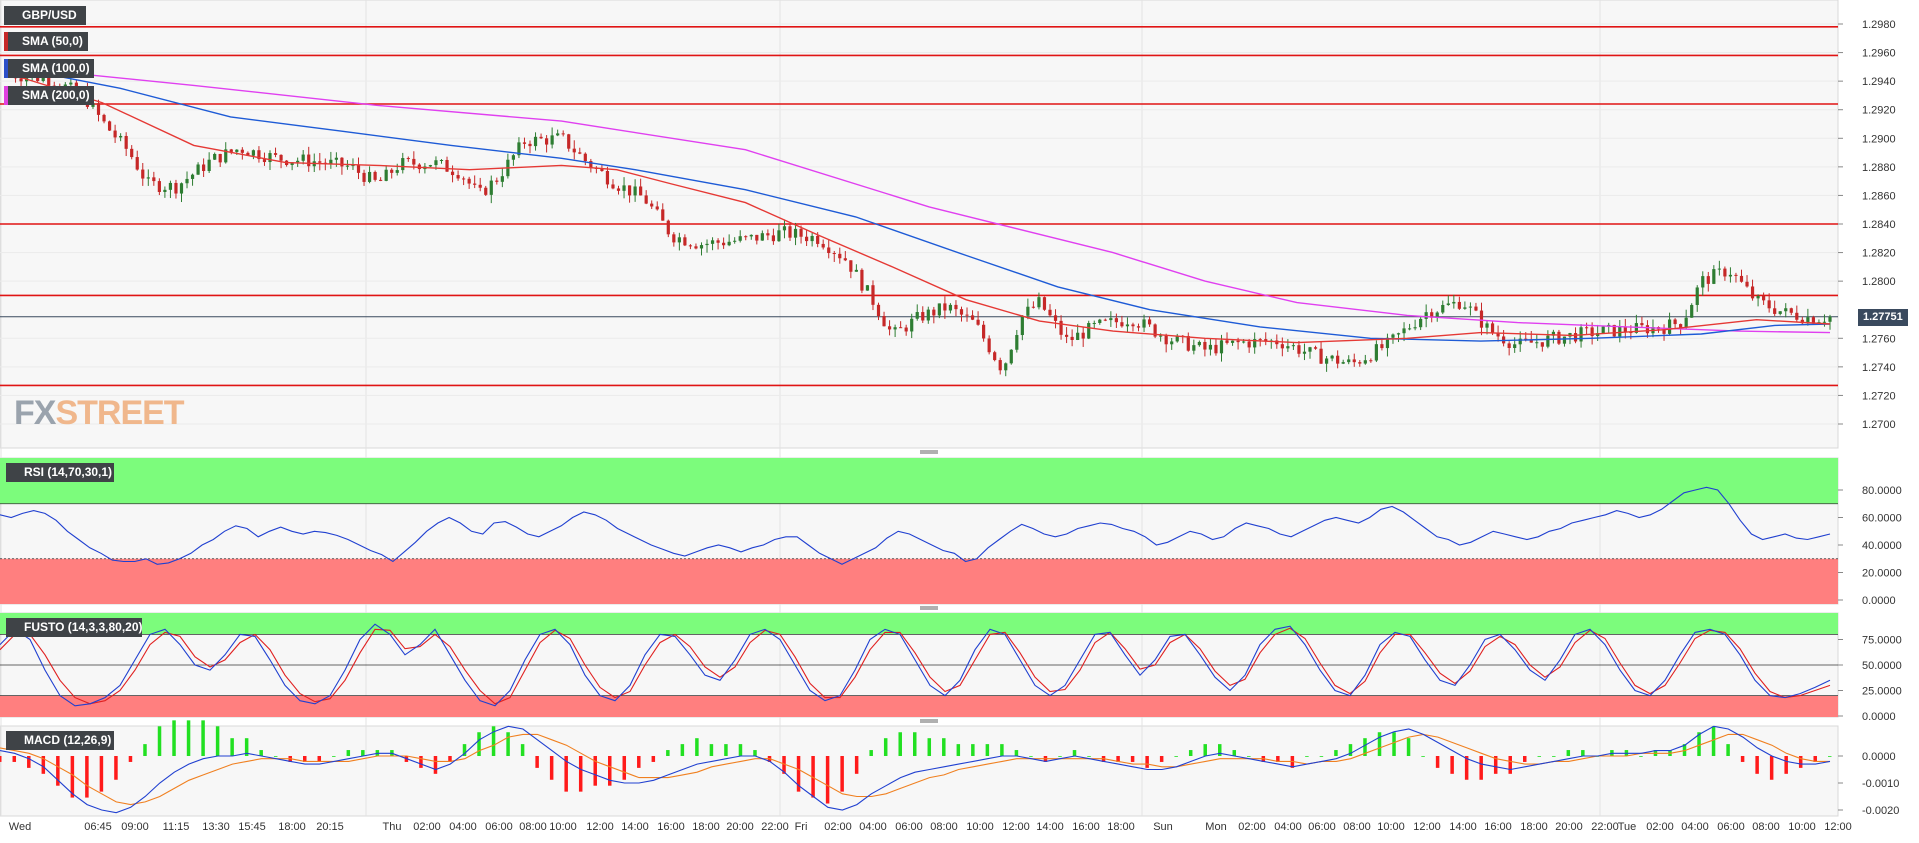 The height and width of the screenshot is (843, 1919). I want to click on sma200-legend: SMA (200,0), so click(49, 95).